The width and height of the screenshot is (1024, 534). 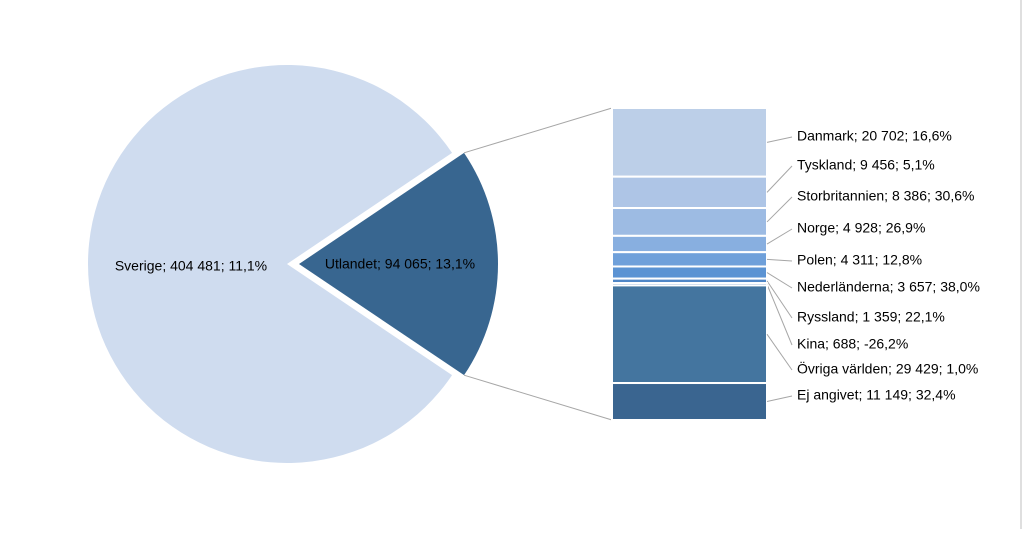 I want to click on data-label: Kina; 688; -26,2%, so click(x=852, y=344).